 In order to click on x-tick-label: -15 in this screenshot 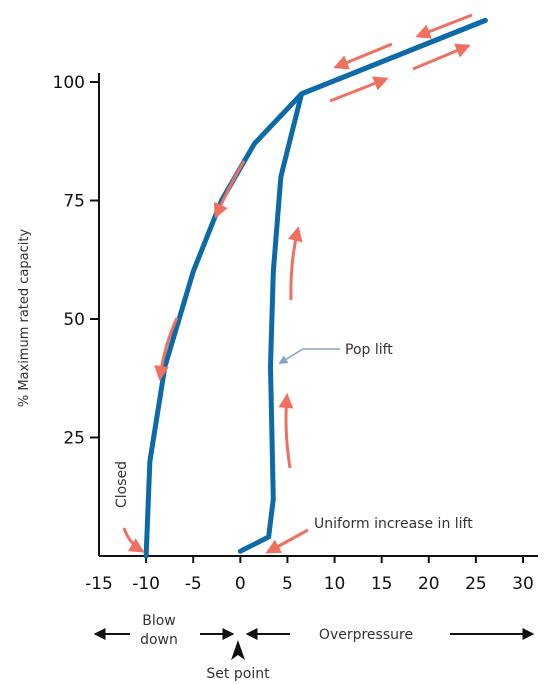, I will do `click(99, 584)`.